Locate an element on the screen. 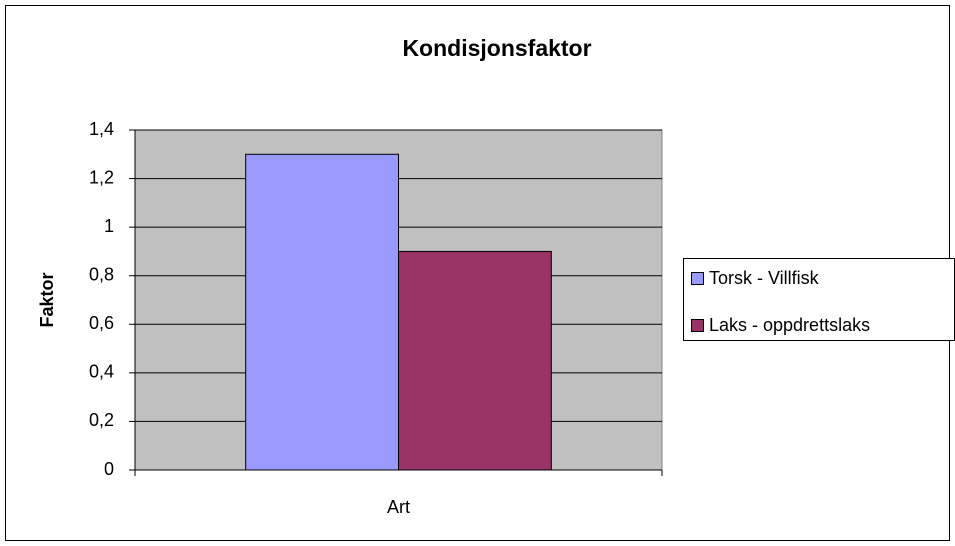  y-tick-label: 0,2 is located at coordinates (101, 420).